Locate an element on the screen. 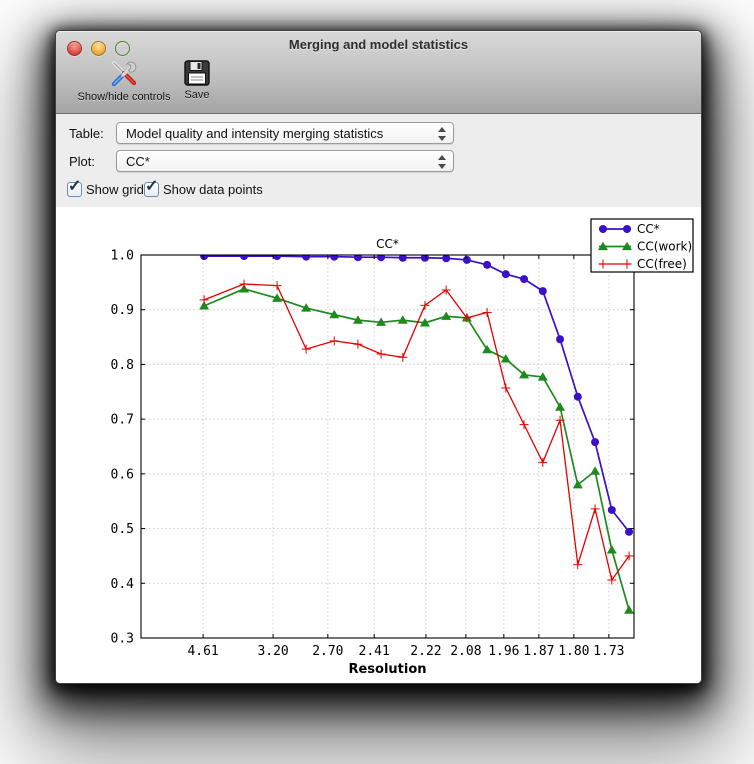  table-label: Table: is located at coordinates (86, 133).